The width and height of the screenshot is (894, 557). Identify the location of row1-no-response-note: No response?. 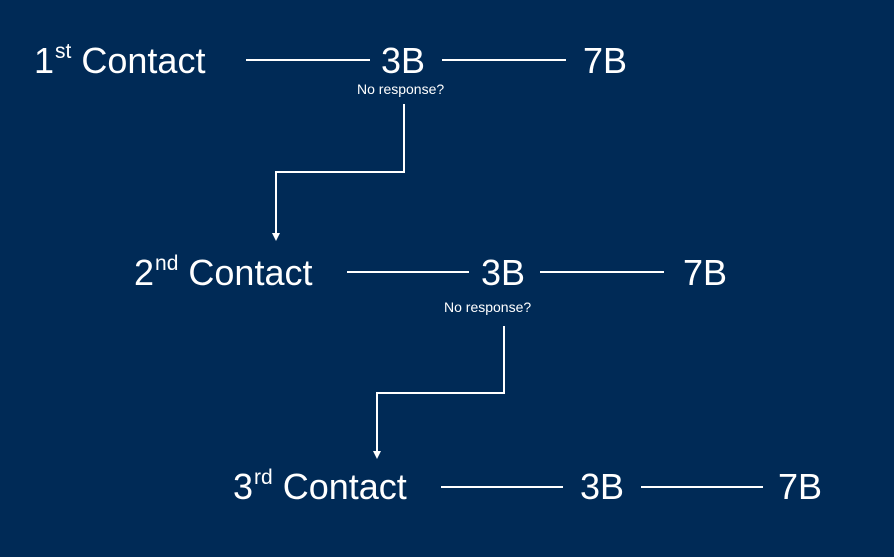
(400, 89).